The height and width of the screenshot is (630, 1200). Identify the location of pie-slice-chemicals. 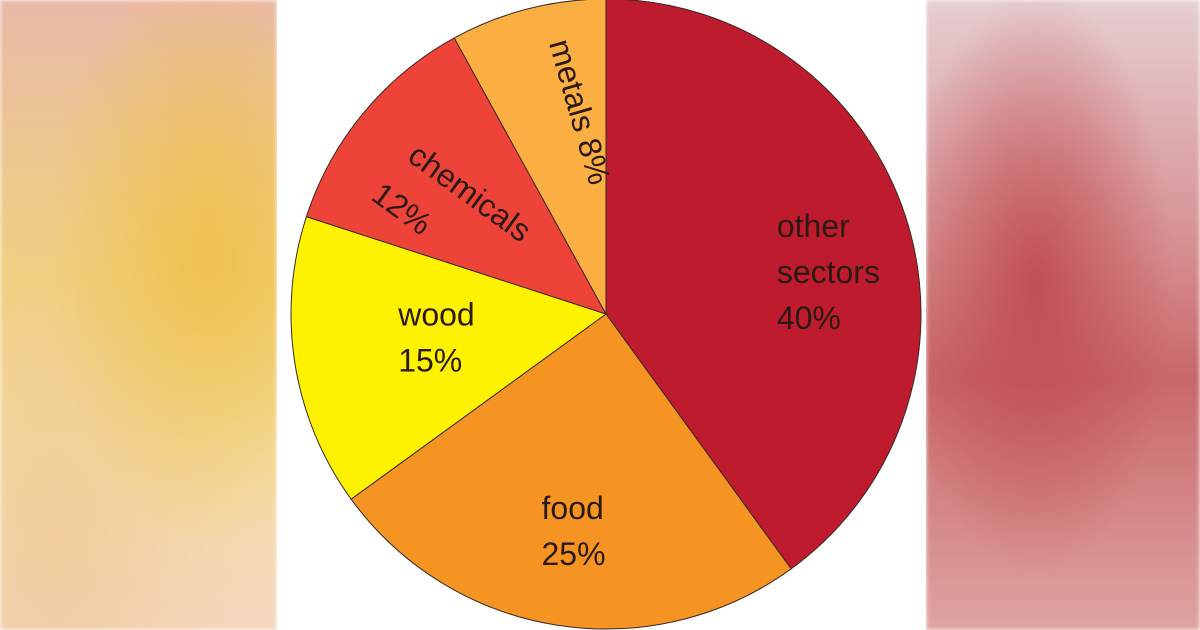
(456, 176).